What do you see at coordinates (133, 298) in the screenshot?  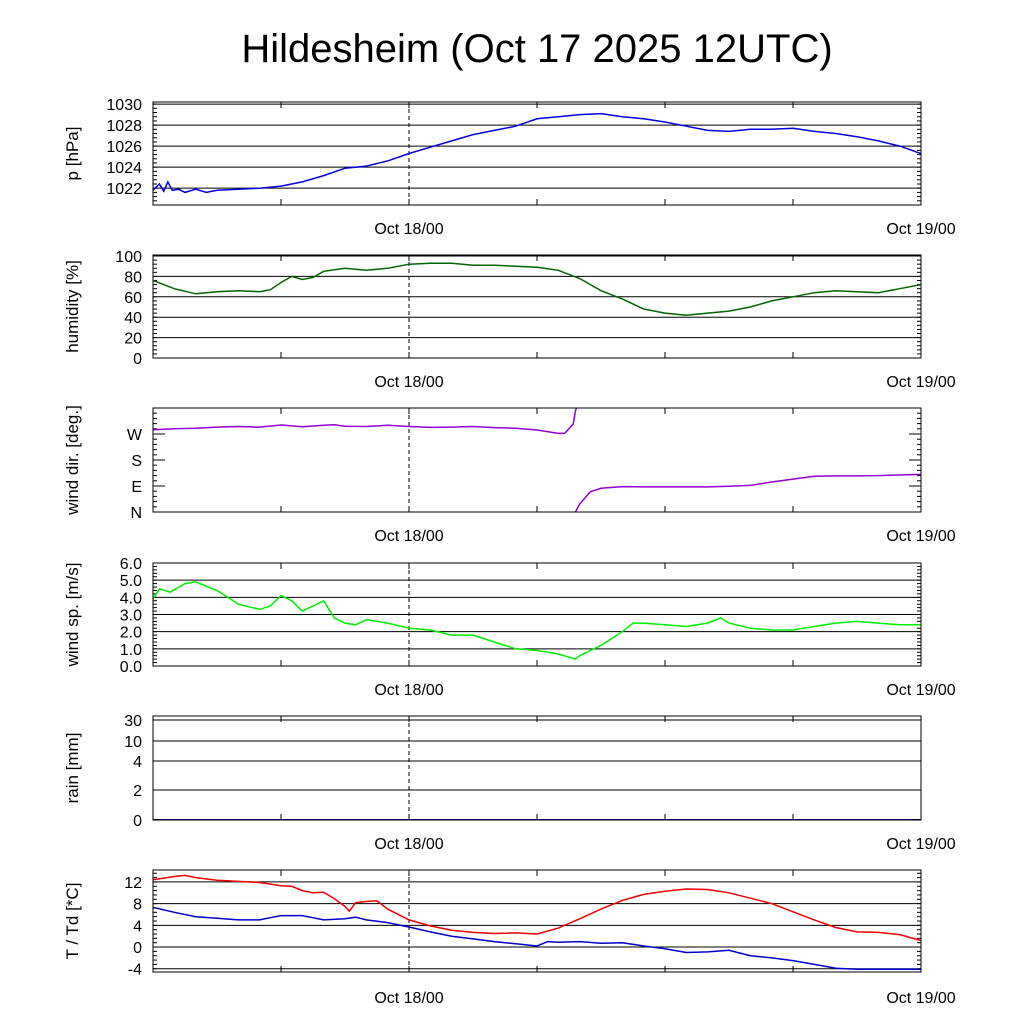 I see `y-tick-label: 60` at bounding box center [133, 298].